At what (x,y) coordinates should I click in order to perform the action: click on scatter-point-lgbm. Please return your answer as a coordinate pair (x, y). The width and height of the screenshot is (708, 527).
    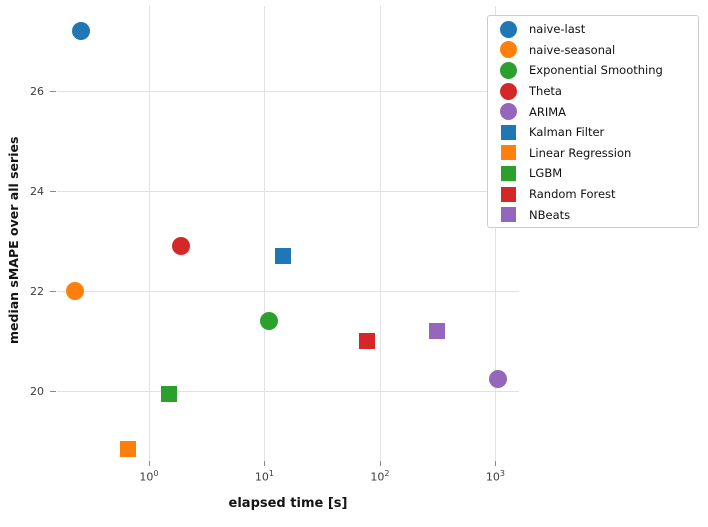
    Looking at the image, I should click on (169, 393).